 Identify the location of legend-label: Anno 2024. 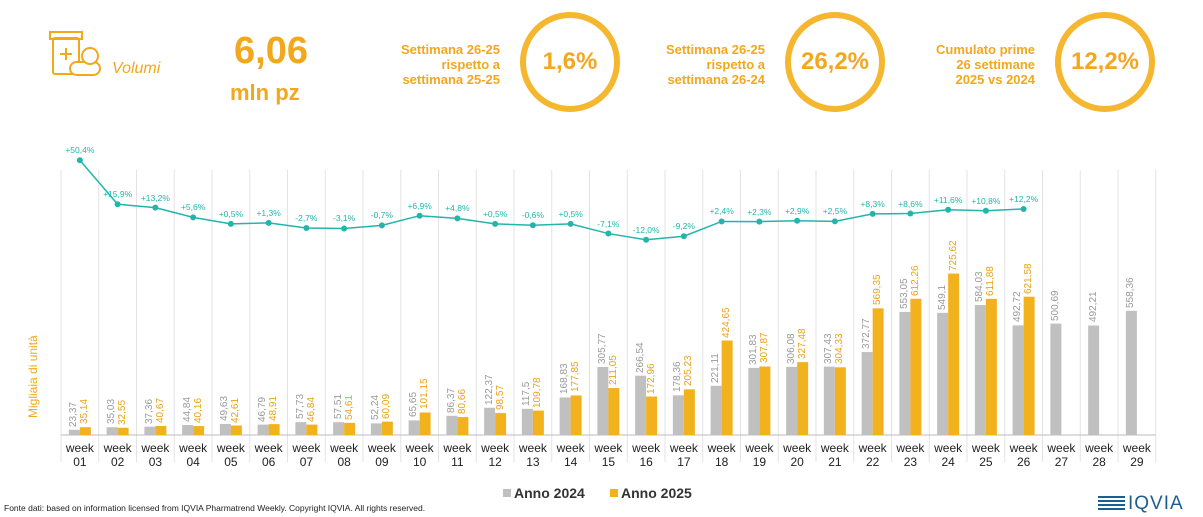
(549, 493).